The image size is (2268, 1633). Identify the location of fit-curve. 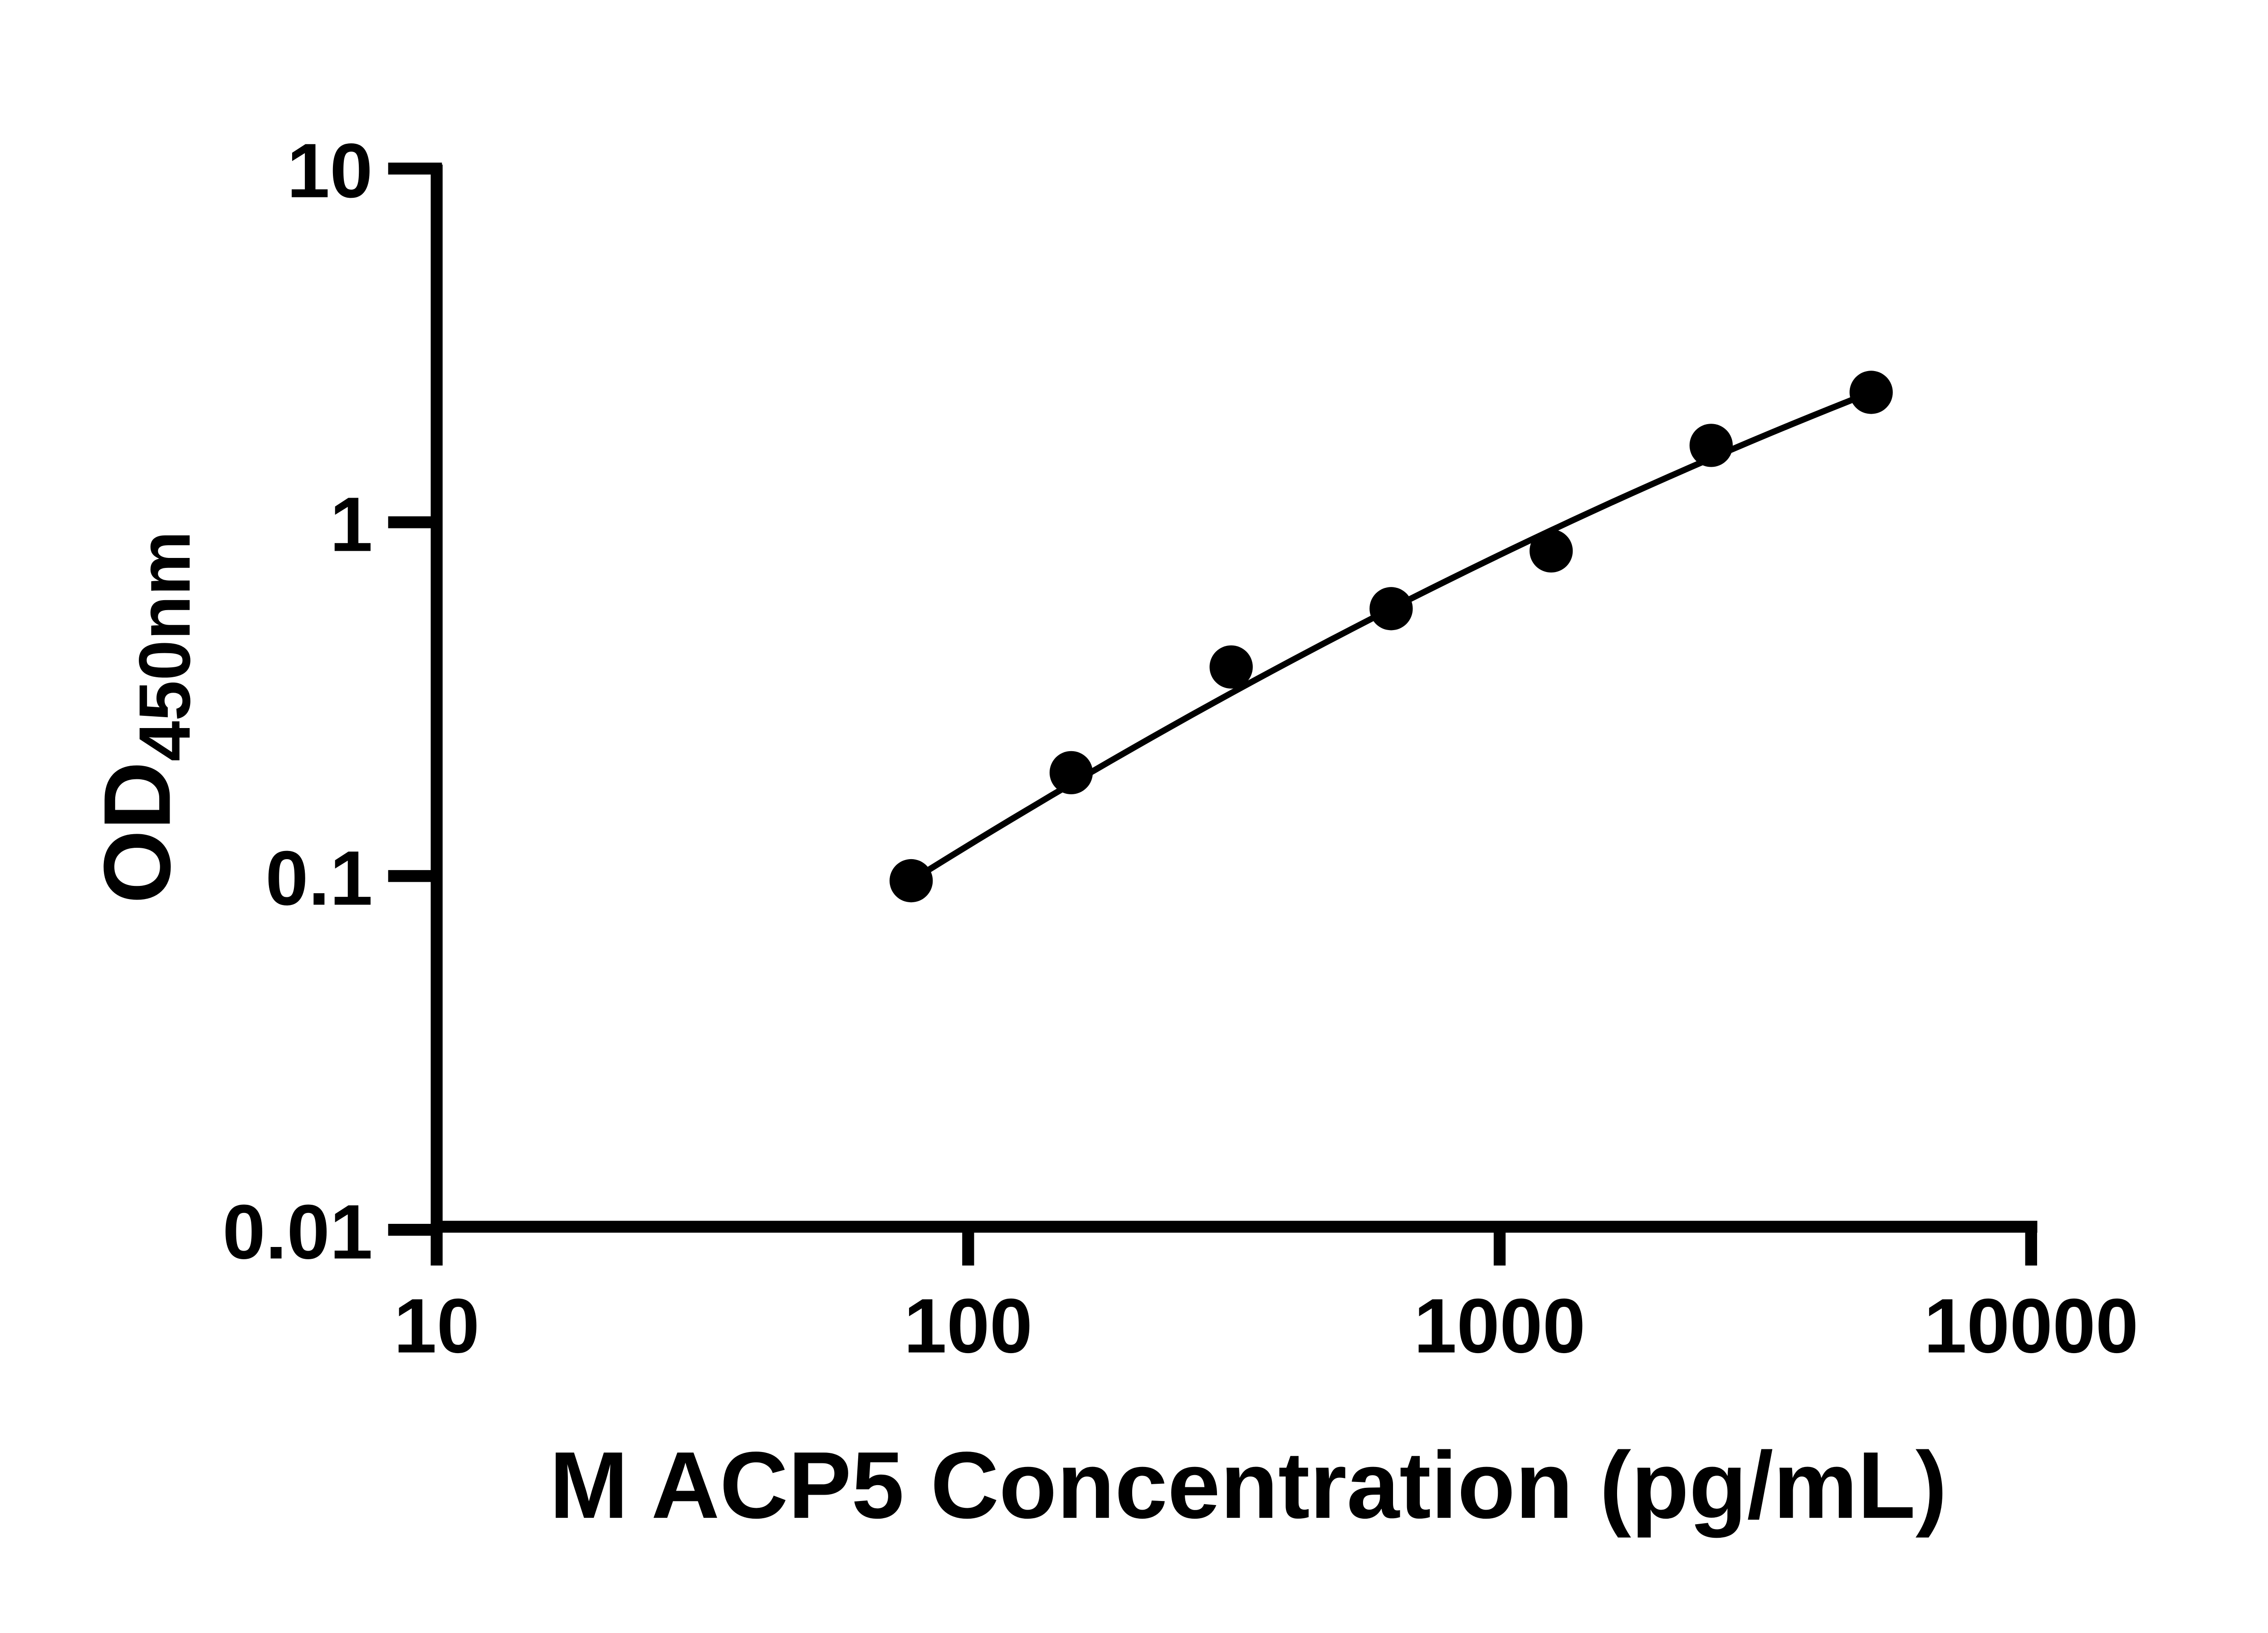
(1391, 636).